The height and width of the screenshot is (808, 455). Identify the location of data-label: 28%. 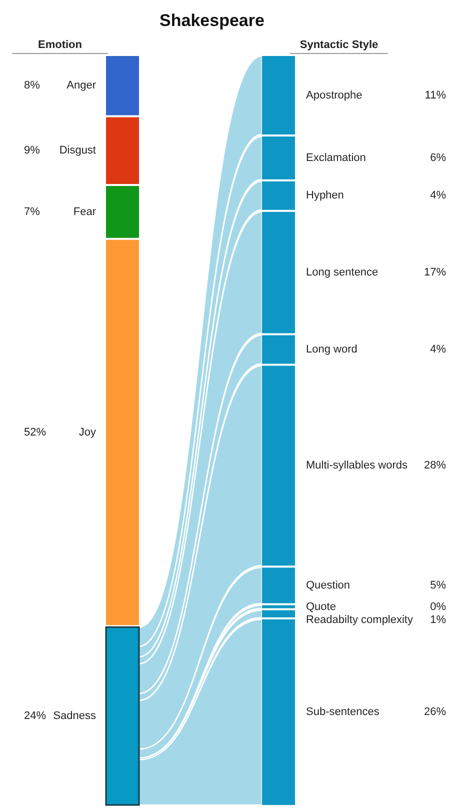
(435, 466).